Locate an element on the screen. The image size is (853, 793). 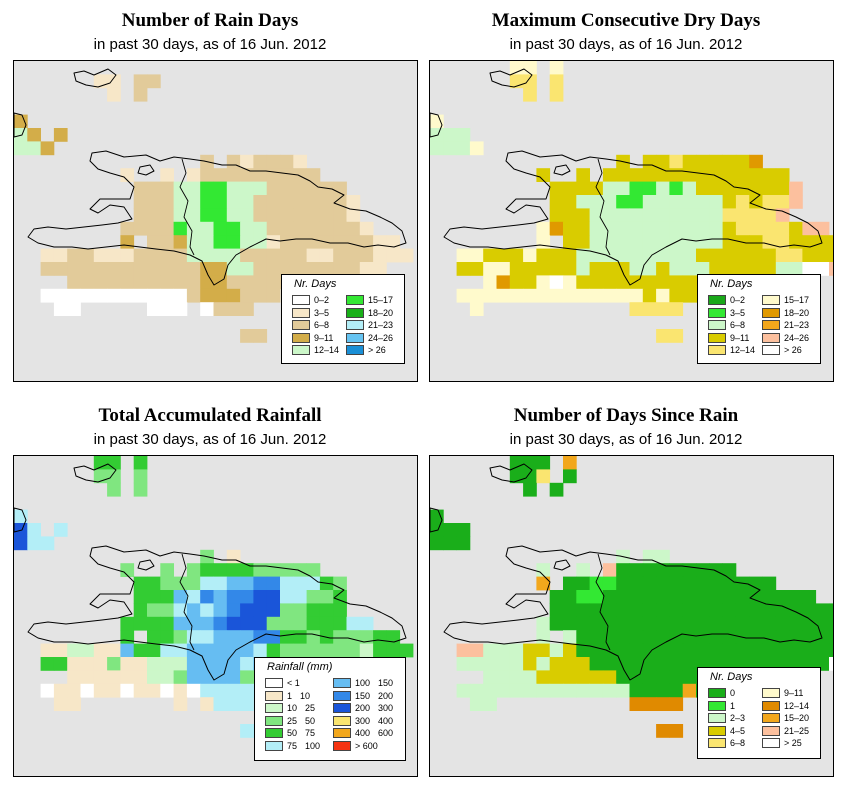
legend-item: > 26 is located at coordinates (782, 351).